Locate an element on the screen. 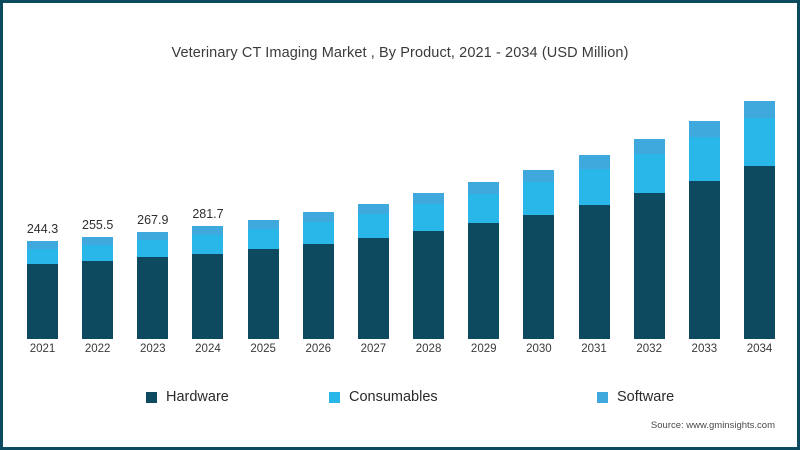 This screenshot has height=450, width=800. bar-2028 is located at coordinates (429, 266).